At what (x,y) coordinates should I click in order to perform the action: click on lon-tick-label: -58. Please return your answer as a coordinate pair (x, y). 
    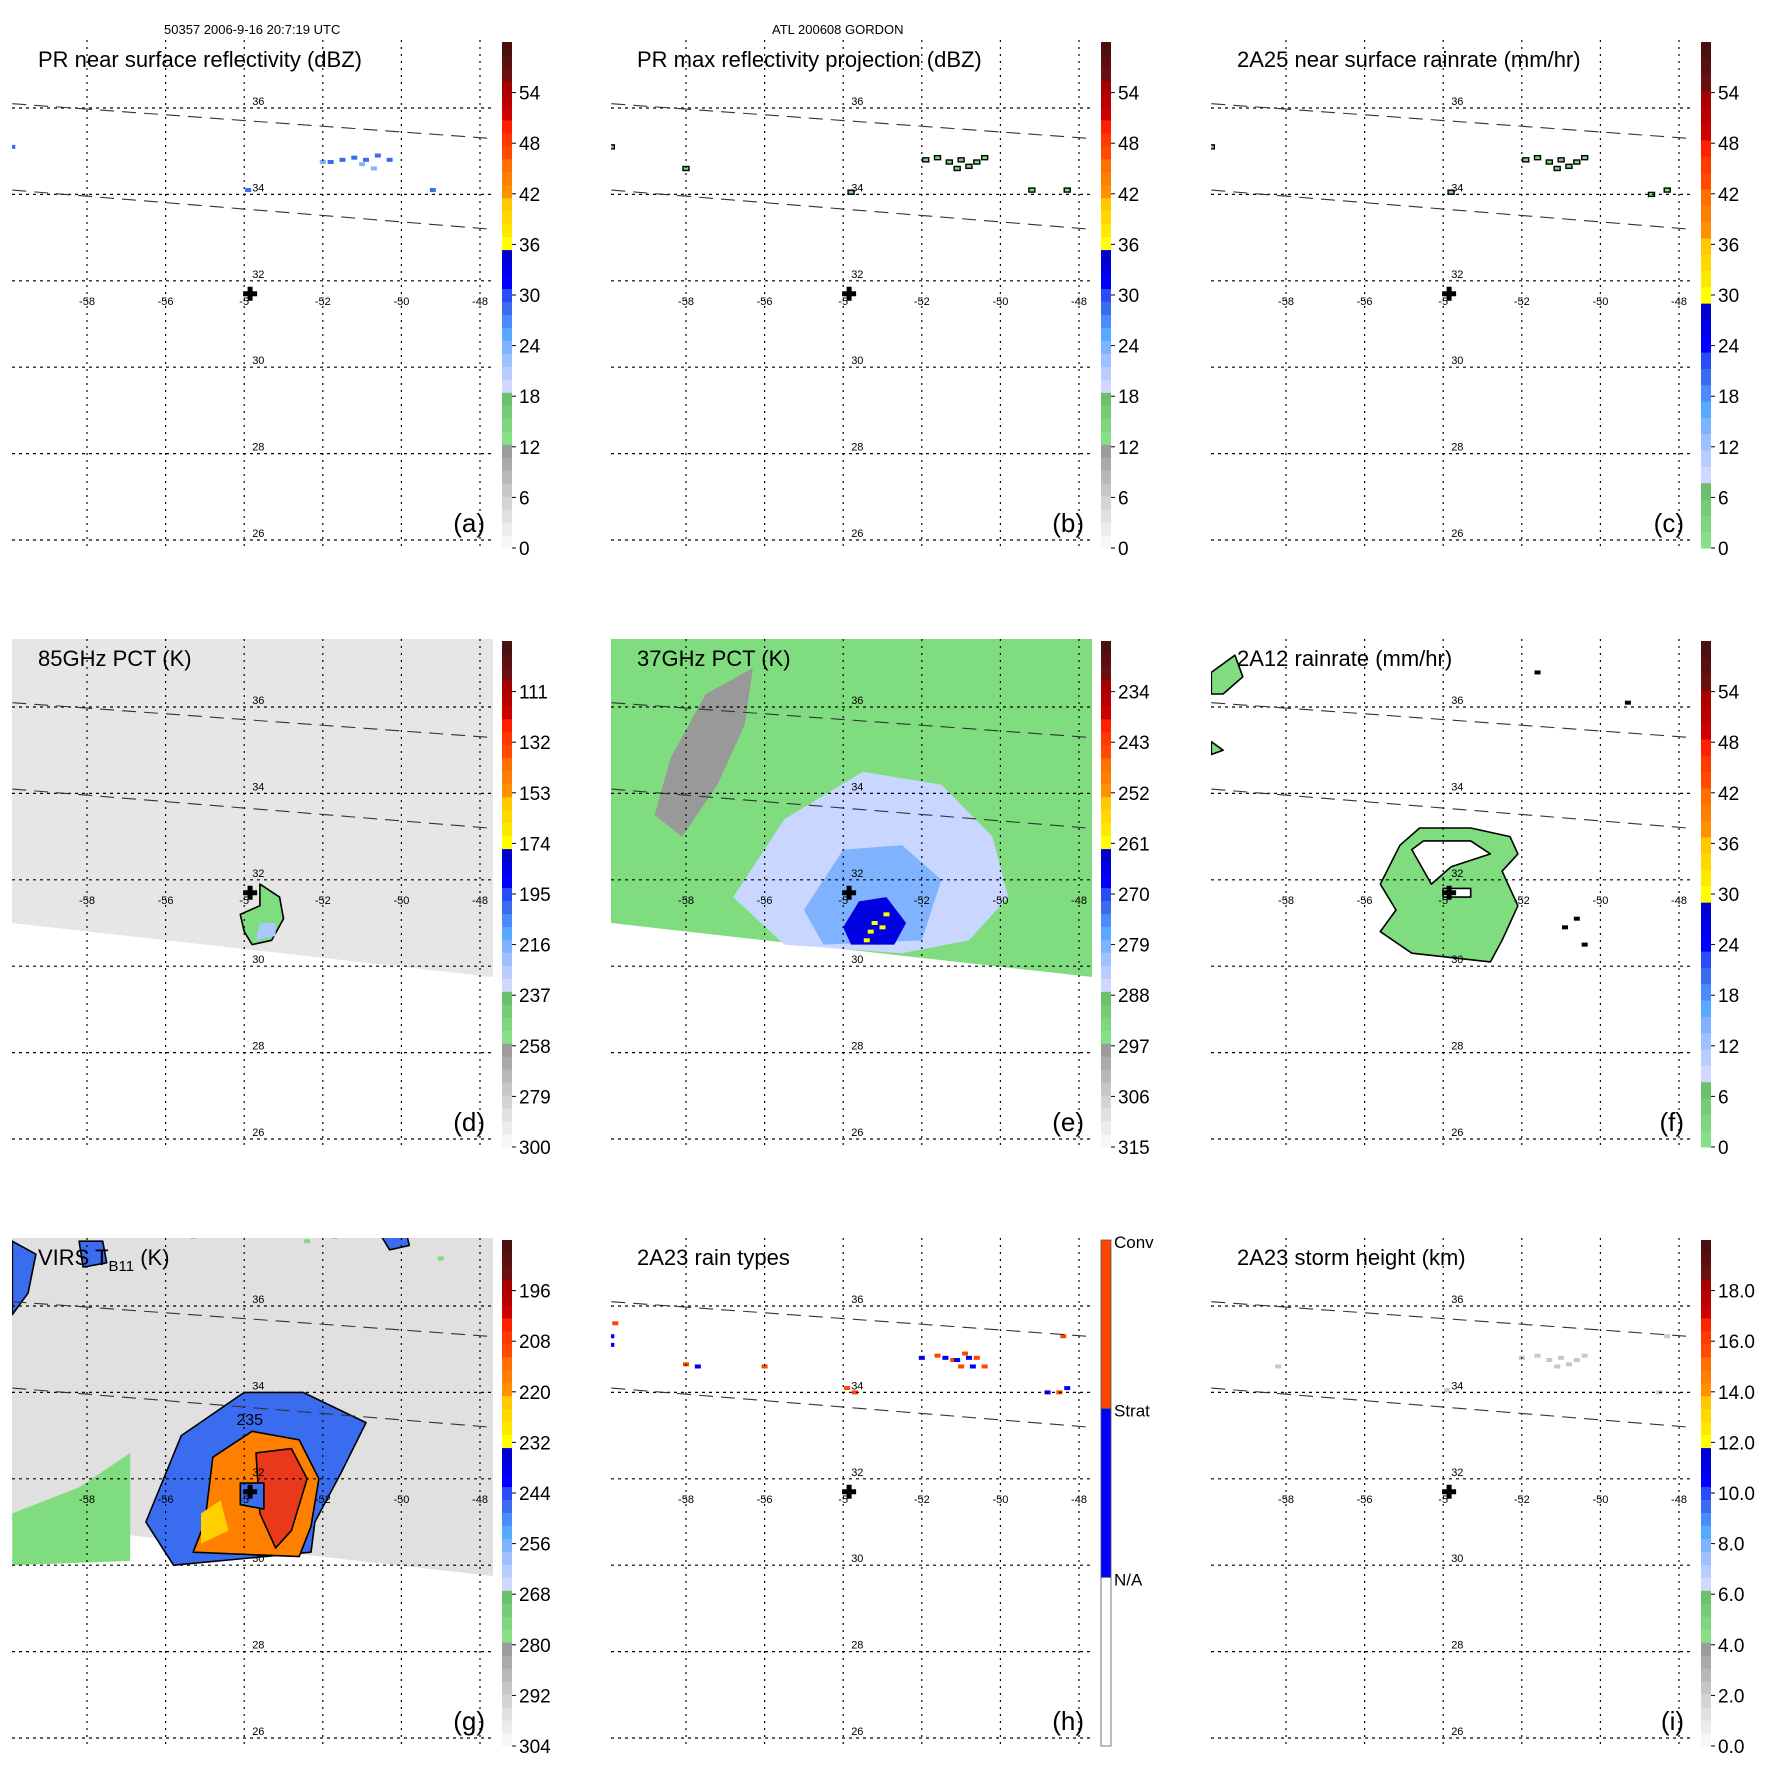
    Looking at the image, I should click on (686, 302).